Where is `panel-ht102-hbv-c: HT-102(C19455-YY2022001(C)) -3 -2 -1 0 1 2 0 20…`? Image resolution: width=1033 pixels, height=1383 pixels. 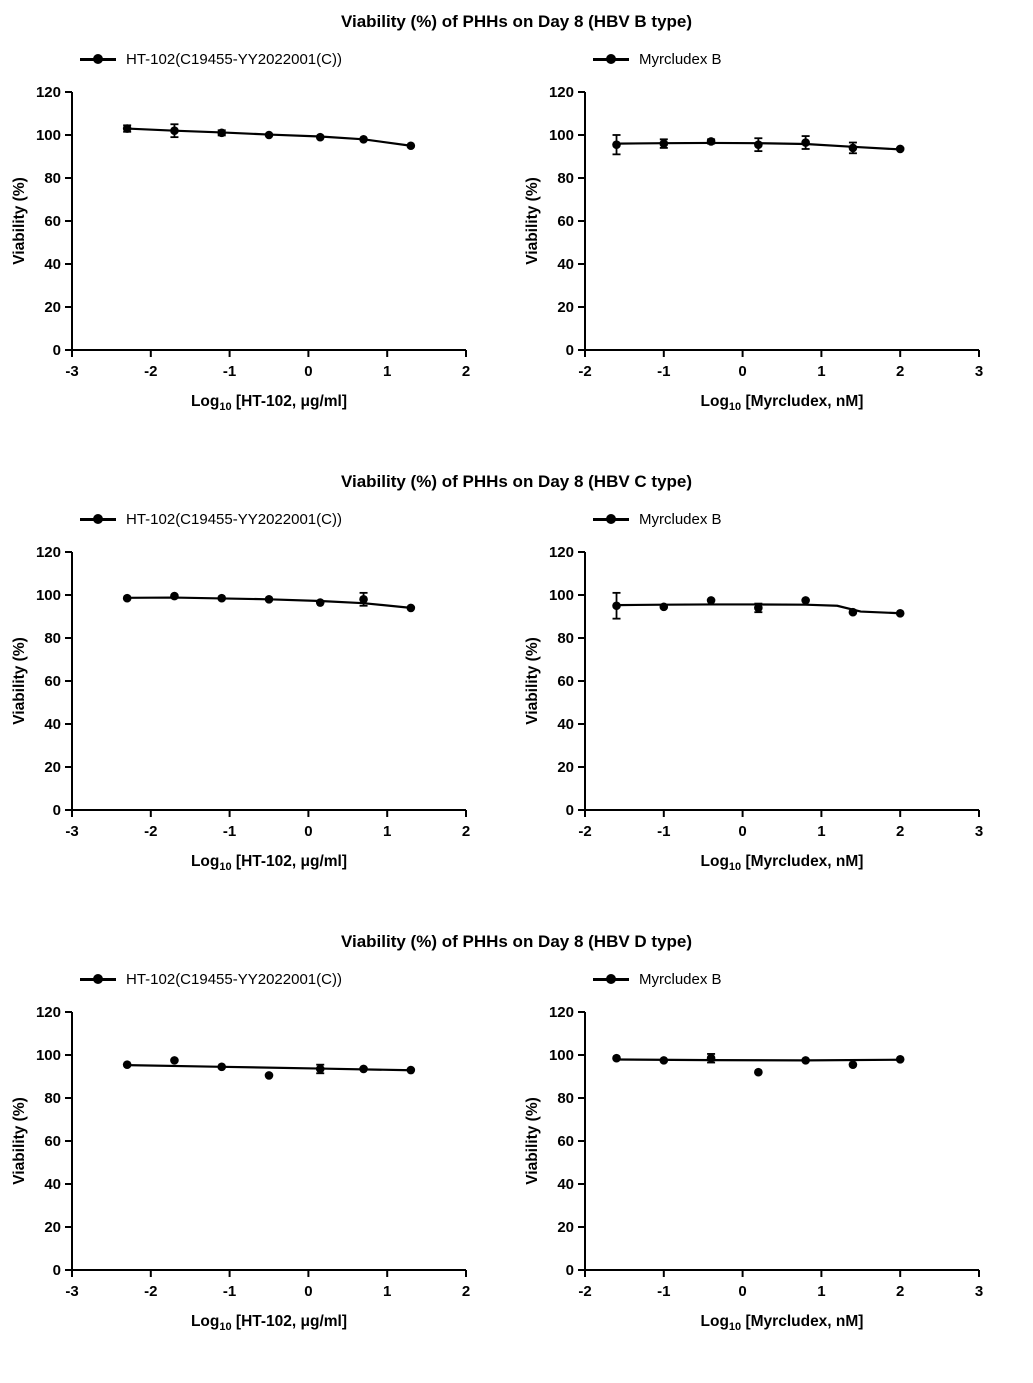
panel-ht102-hbv-c: HT-102(C19455-YY2022001(C)) -3 -2 -1 0 1 2 0 20… is located at coordinates (251, 696).